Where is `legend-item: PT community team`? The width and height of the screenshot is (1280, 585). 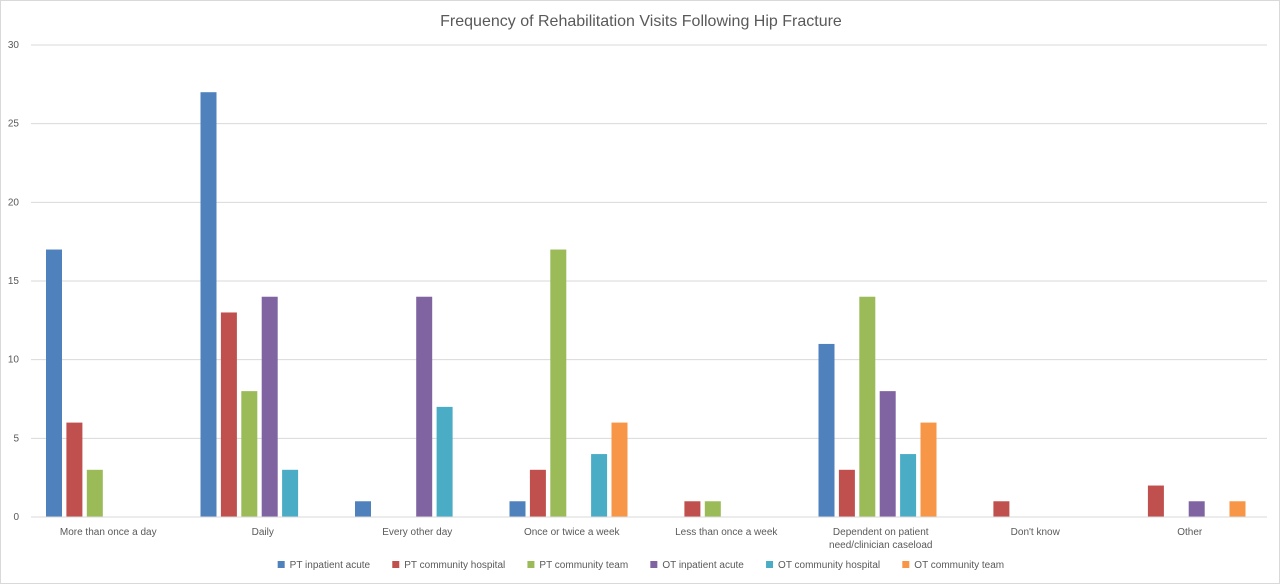 legend-item: PT community team is located at coordinates (577, 565).